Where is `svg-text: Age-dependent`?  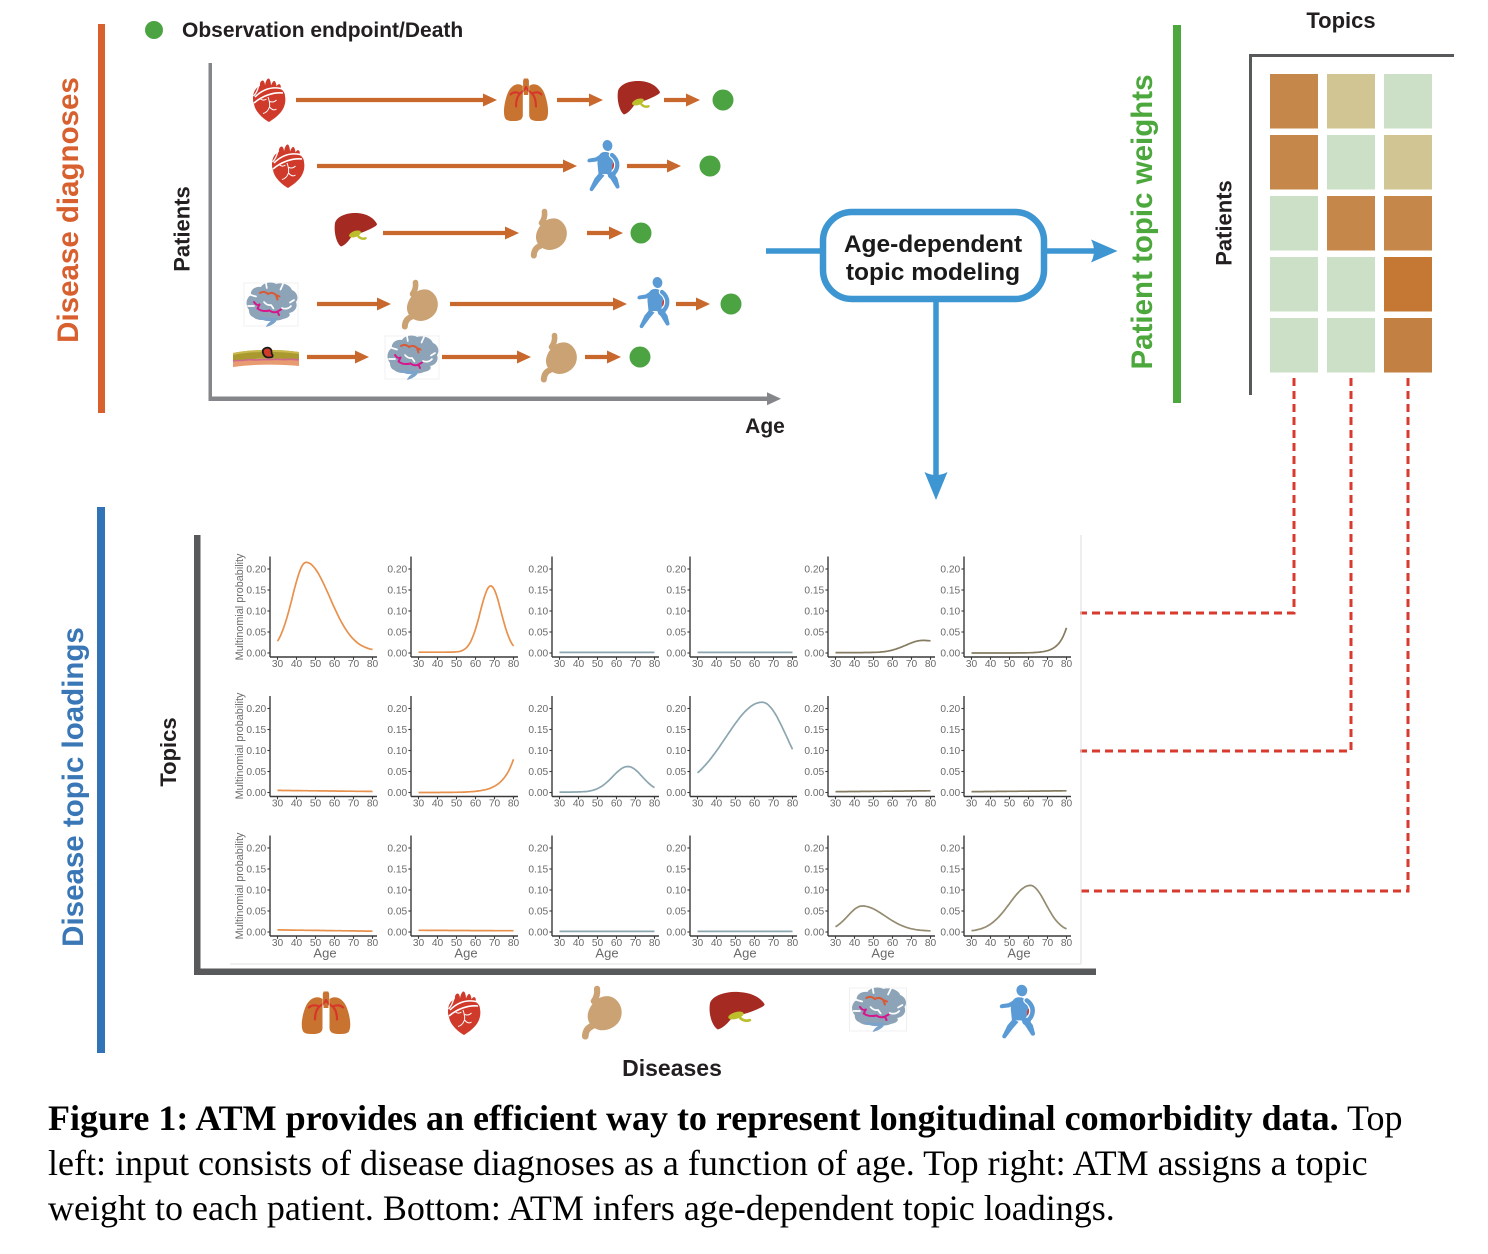
svg-text: Age-dependent is located at coordinates (933, 244).